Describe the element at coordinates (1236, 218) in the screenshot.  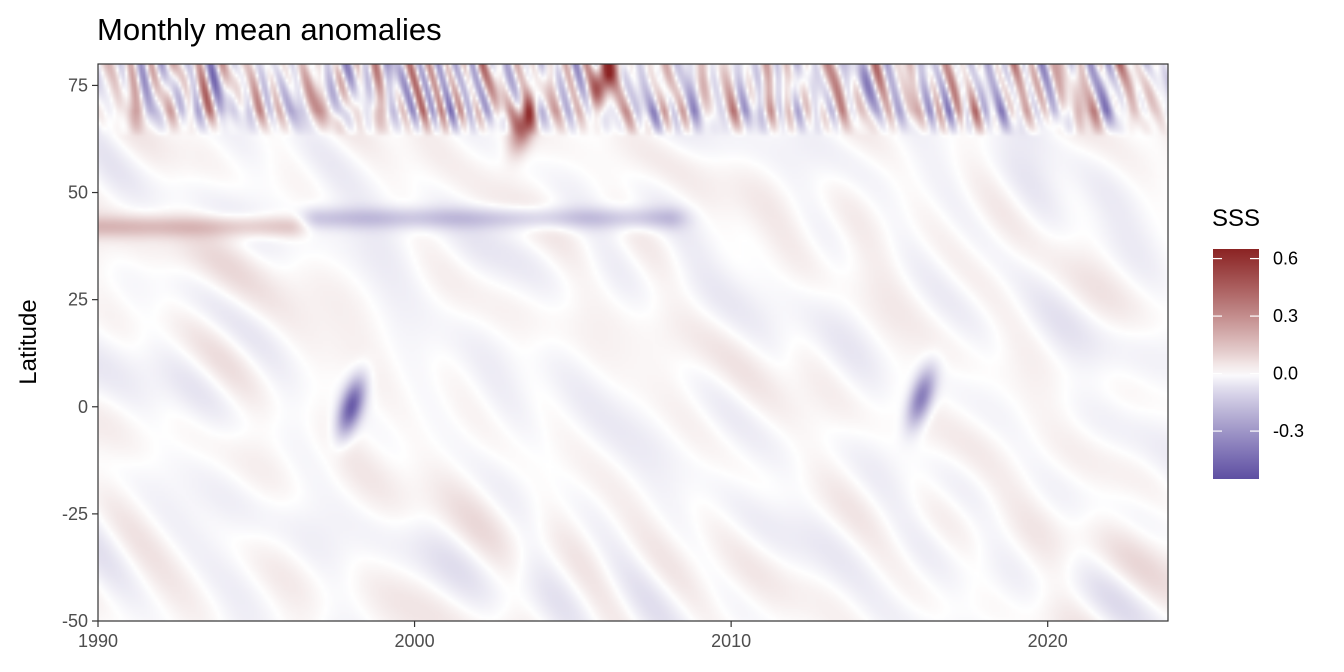
I see `legend-title: SSS` at that location.